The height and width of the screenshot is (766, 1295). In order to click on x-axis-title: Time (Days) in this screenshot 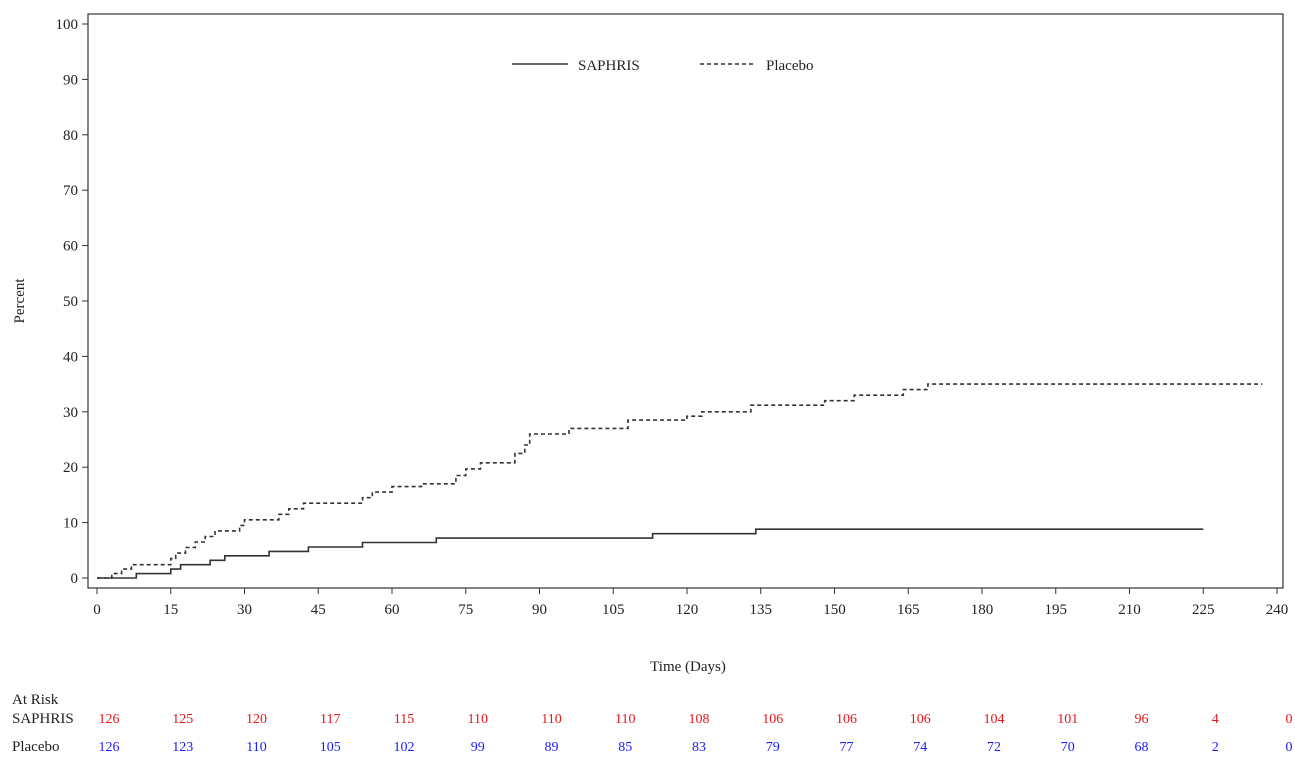, I will do `click(688, 667)`.